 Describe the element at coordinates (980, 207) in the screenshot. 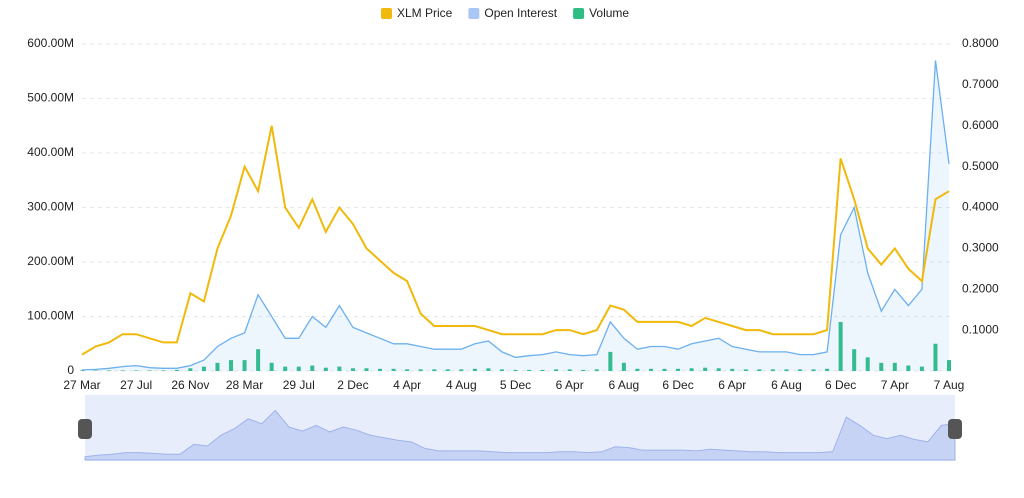

I see `y2-tick-label: 0.4000` at that location.